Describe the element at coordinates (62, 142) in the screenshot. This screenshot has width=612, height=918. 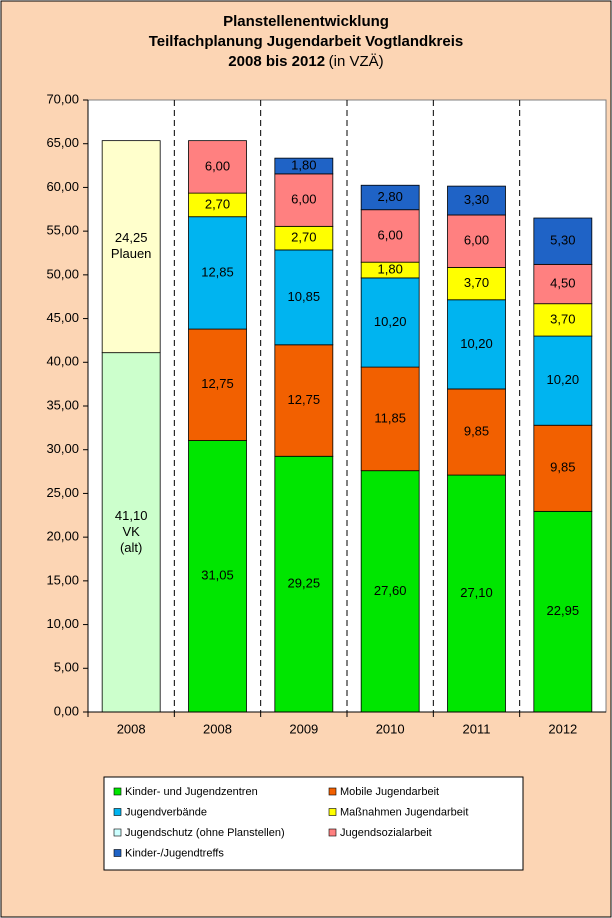
I see `y-tick-label: 65,00` at that location.